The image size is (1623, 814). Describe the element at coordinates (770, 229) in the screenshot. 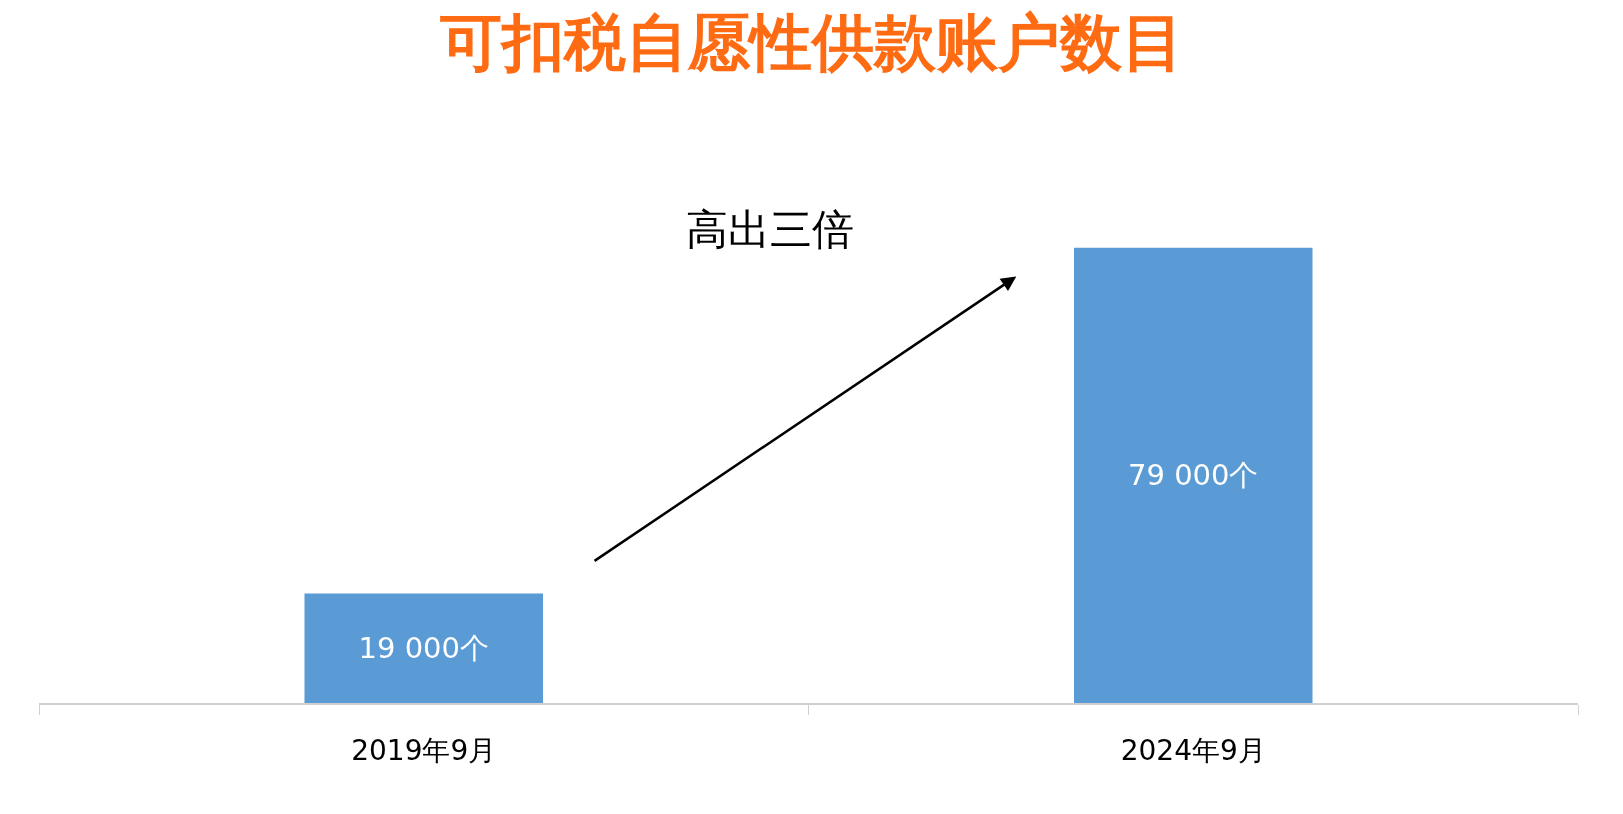

I see `annotation: 高出三倍` at that location.